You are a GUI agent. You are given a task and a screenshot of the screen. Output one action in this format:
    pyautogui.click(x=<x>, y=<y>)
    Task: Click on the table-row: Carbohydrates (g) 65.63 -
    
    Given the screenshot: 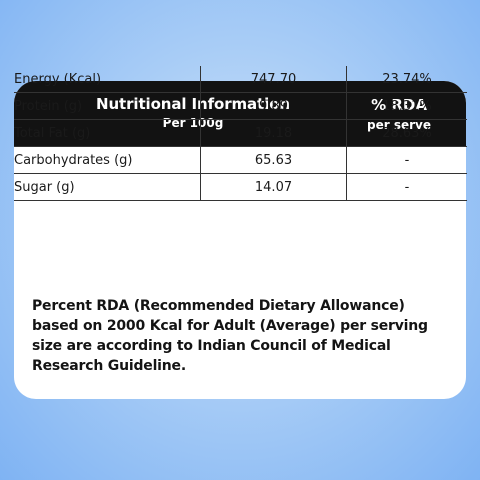 What is the action you would take?
    pyautogui.click(x=240, y=160)
    